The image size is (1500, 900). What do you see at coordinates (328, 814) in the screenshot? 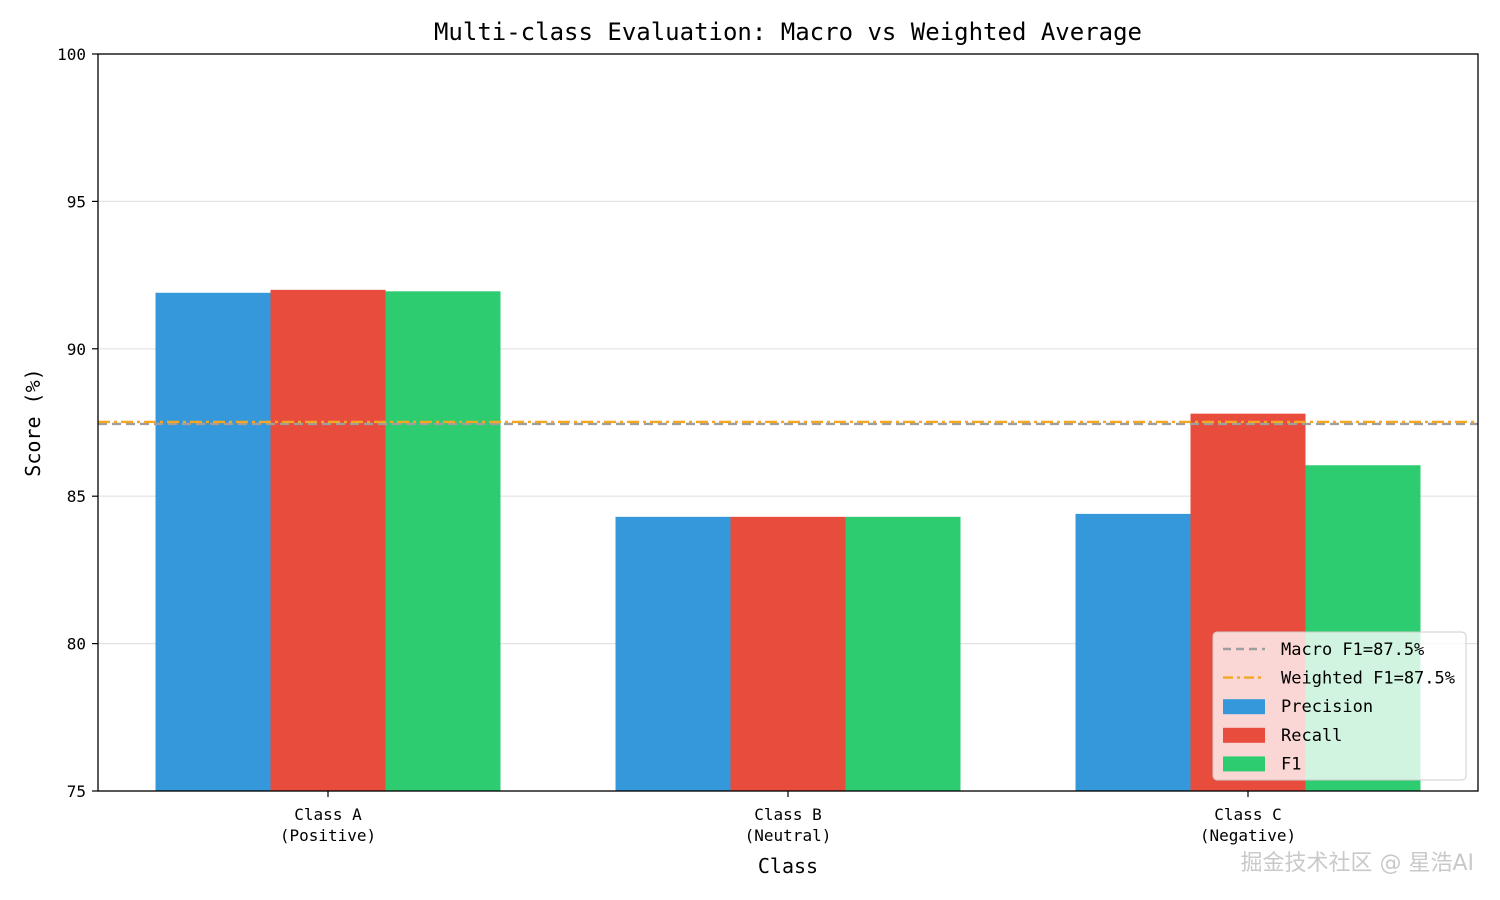
I see `x-tick-label: Class A` at bounding box center [328, 814].